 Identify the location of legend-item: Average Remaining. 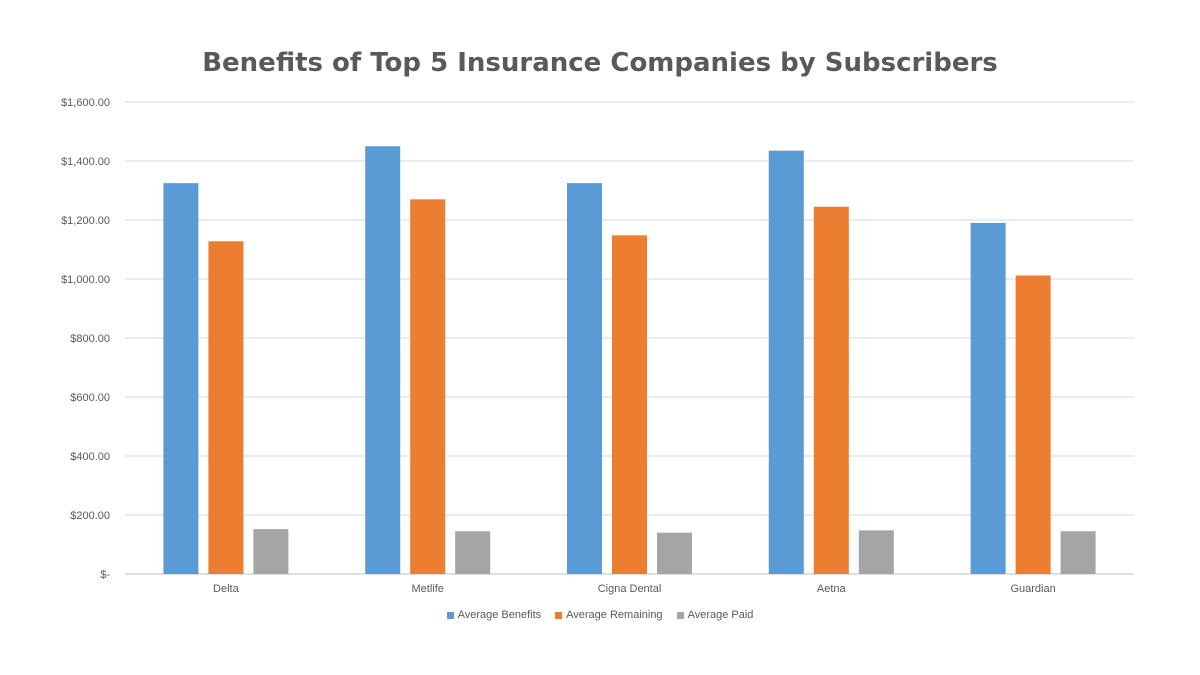
(609, 615).